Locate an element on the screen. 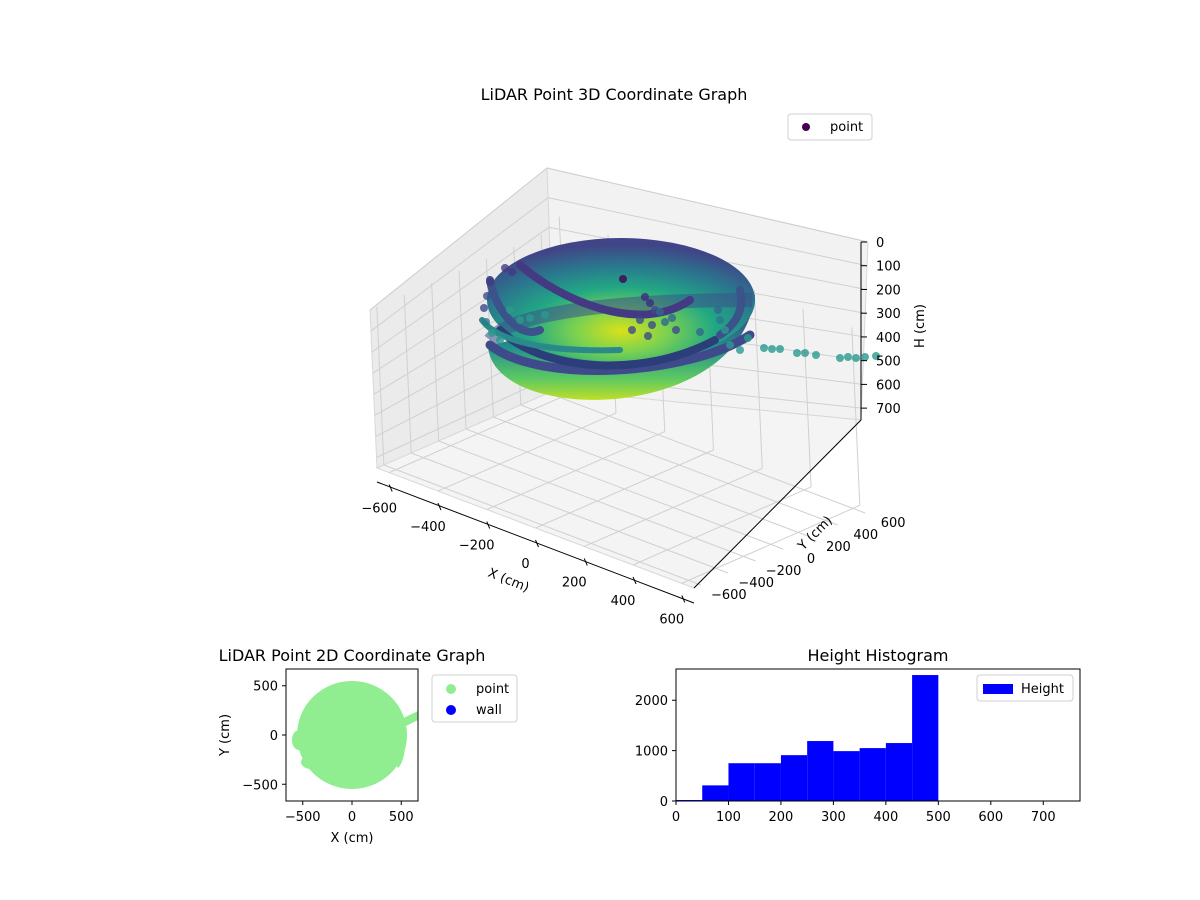  legend-2d: point wall is located at coordinates (474, 698).